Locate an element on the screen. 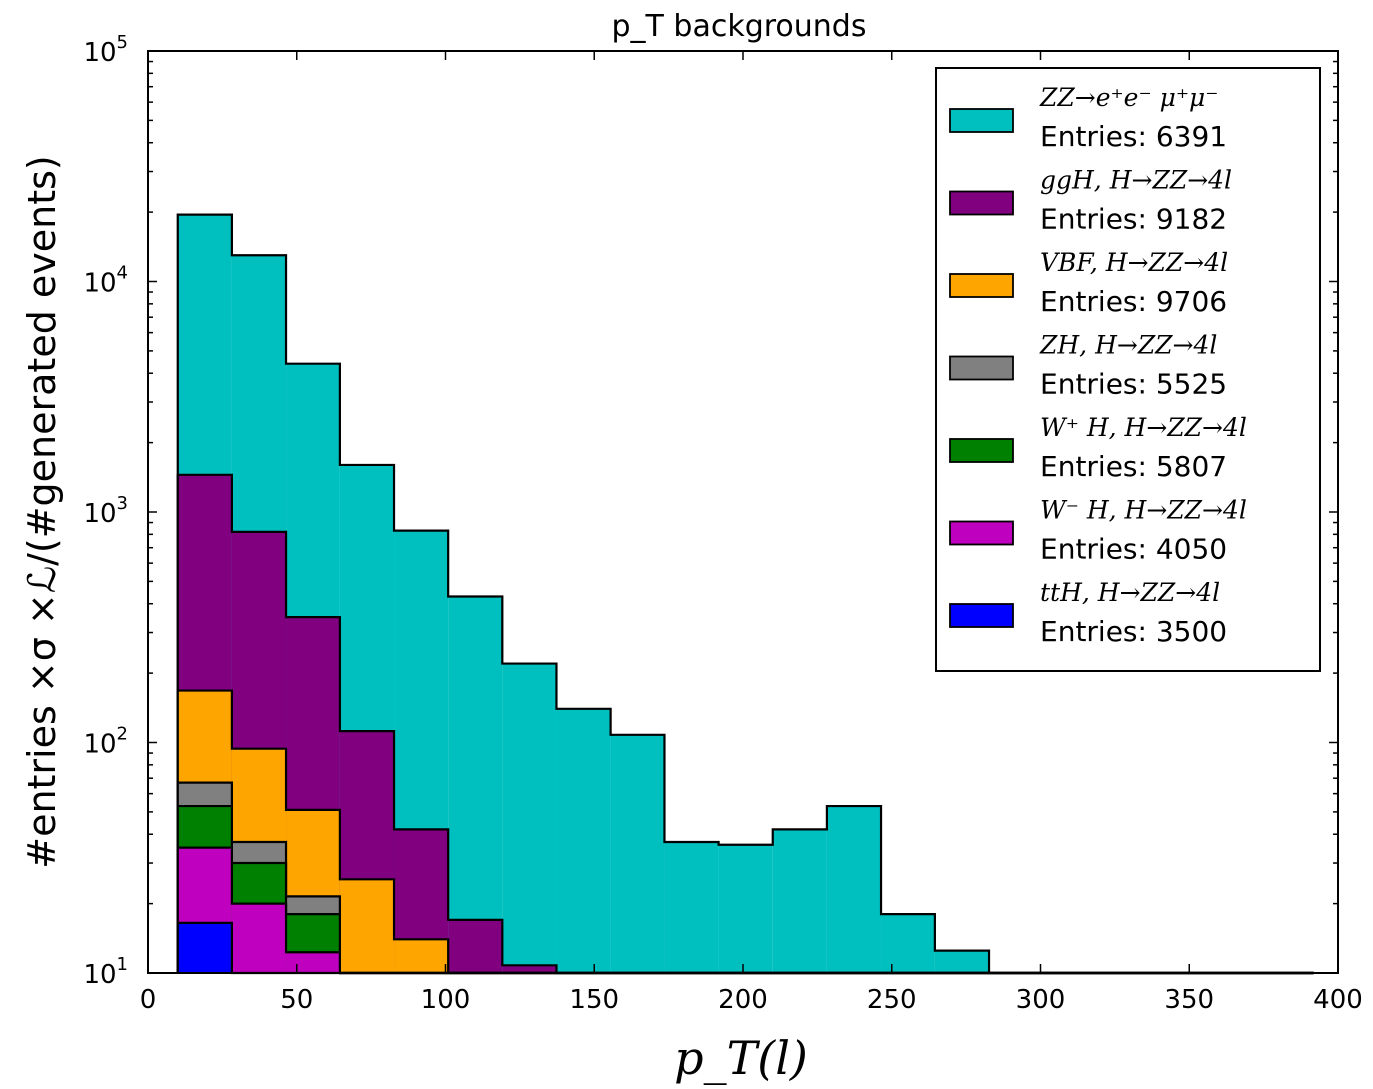  x-tick-label: 300 is located at coordinates (1041, 1000).